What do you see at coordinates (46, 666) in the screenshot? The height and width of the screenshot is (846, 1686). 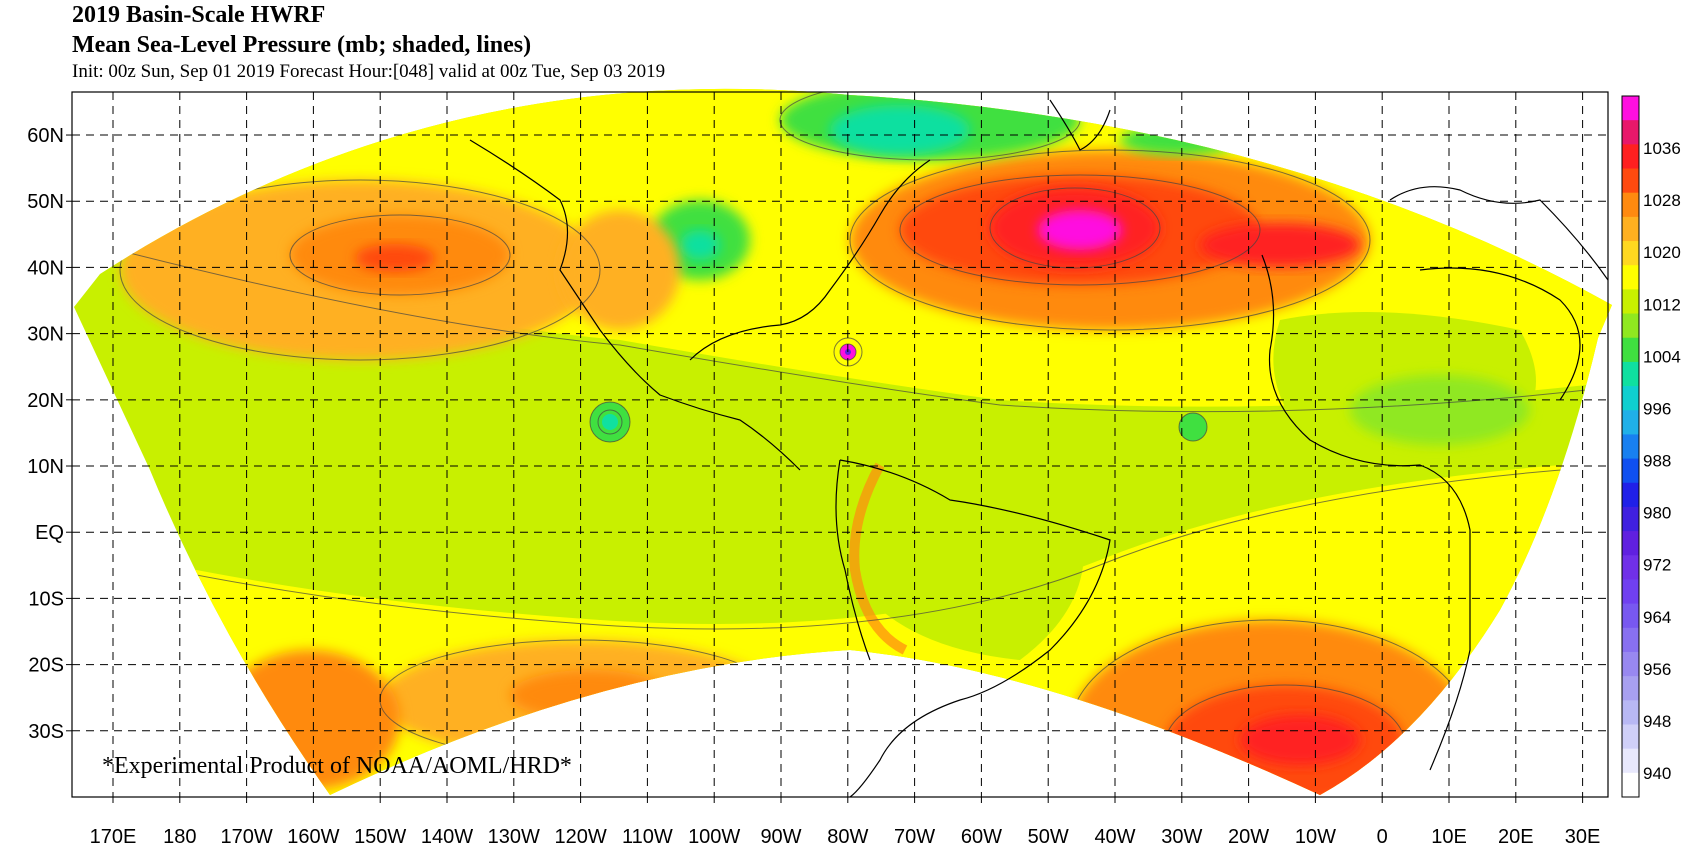 I see `lat-label: 20S` at bounding box center [46, 666].